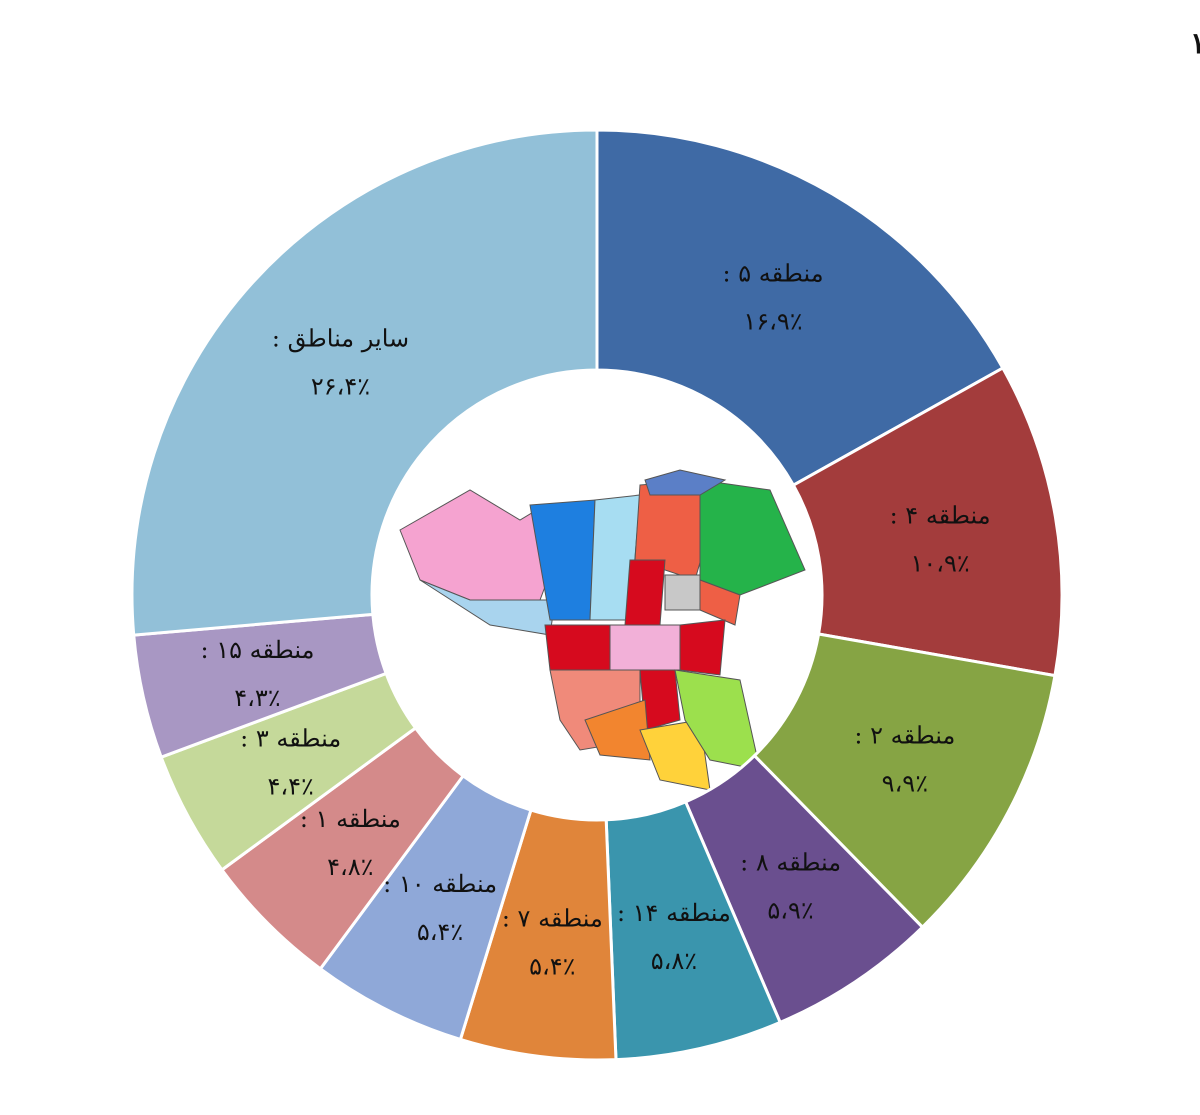 Image resolution: width=1200 pixels, height=1115 pixels. Describe the element at coordinates (290, 739) in the screenshot. I see `segment-label: منطقه ۳ :` at that location.